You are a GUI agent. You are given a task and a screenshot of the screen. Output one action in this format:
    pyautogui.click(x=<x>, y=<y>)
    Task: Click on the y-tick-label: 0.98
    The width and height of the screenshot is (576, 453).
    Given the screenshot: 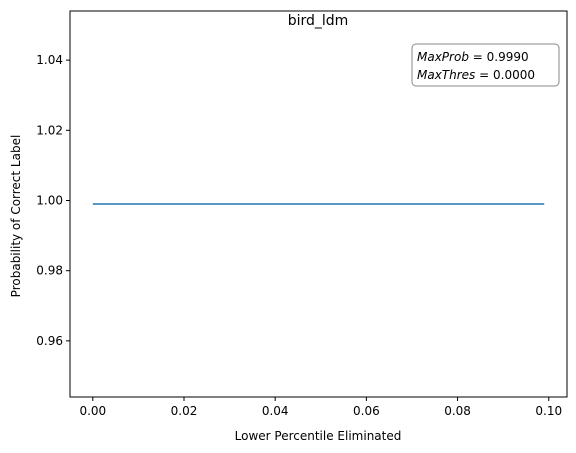 What is the action you would take?
    pyautogui.click(x=49, y=271)
    